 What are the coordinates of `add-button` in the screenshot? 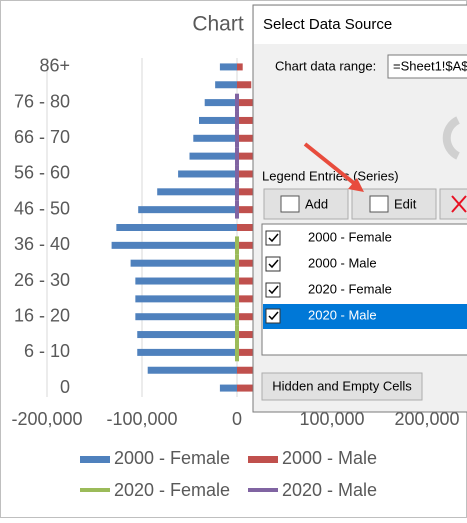 It's located at (306, 204).